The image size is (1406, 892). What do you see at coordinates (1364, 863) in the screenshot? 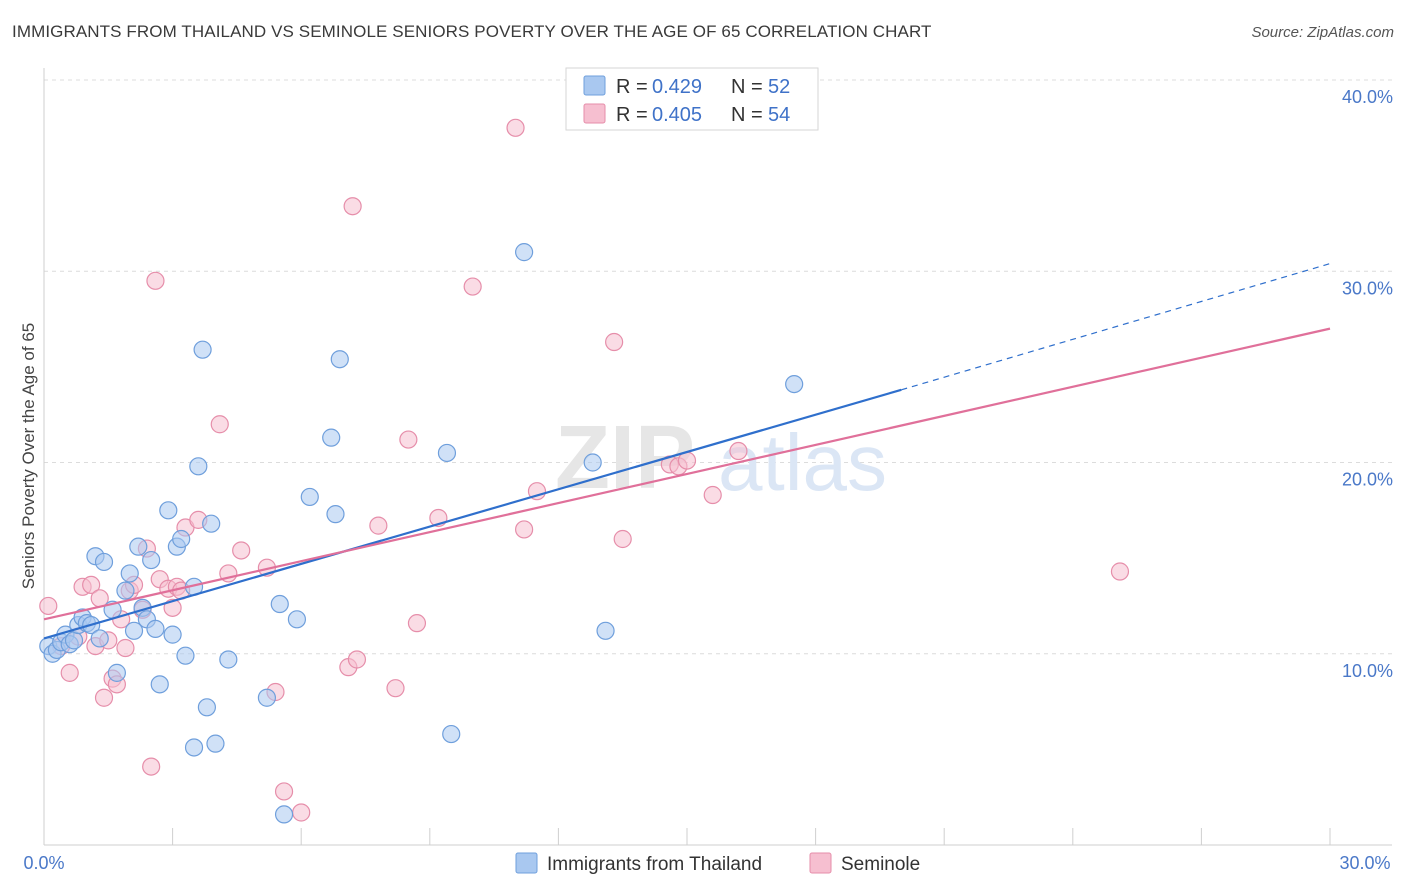
I see `x-tick-label-max: 30.0%` at bounding box center [1364, 863].